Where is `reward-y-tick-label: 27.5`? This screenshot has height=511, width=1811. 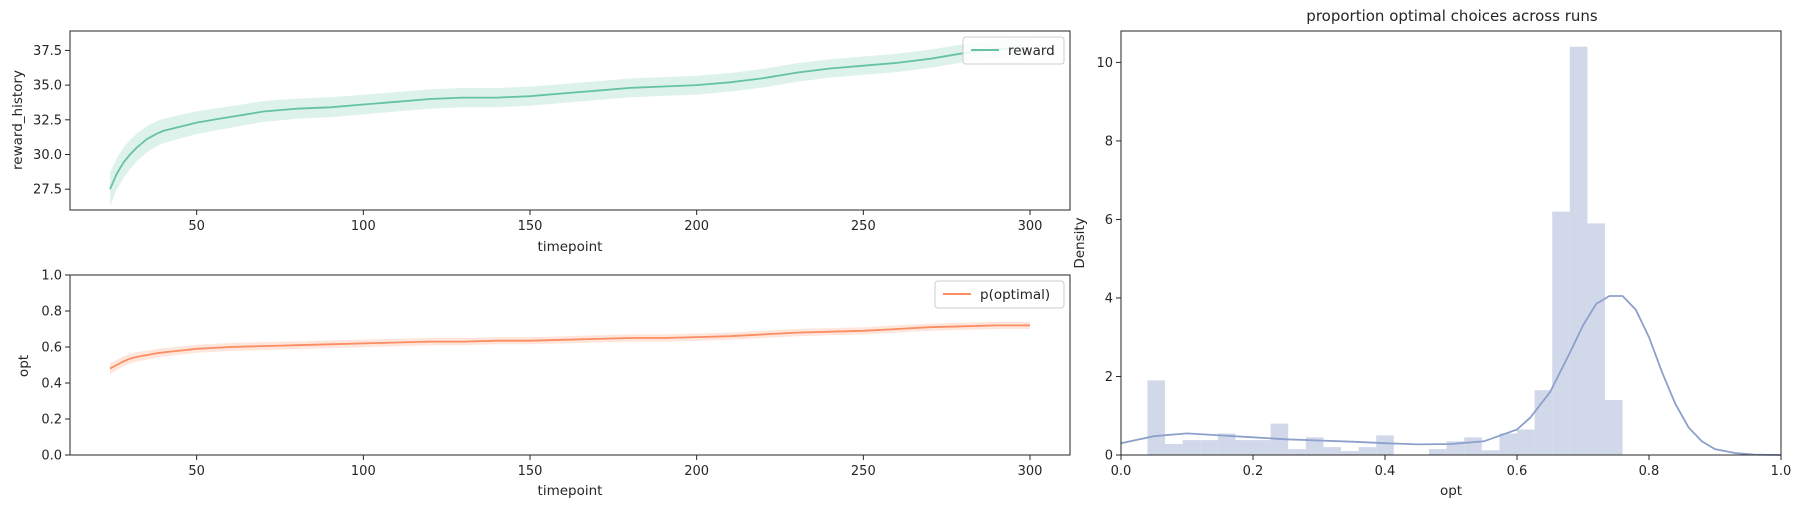
reward-y-tick-label: 27.5 is located at coordinates (47, 190).